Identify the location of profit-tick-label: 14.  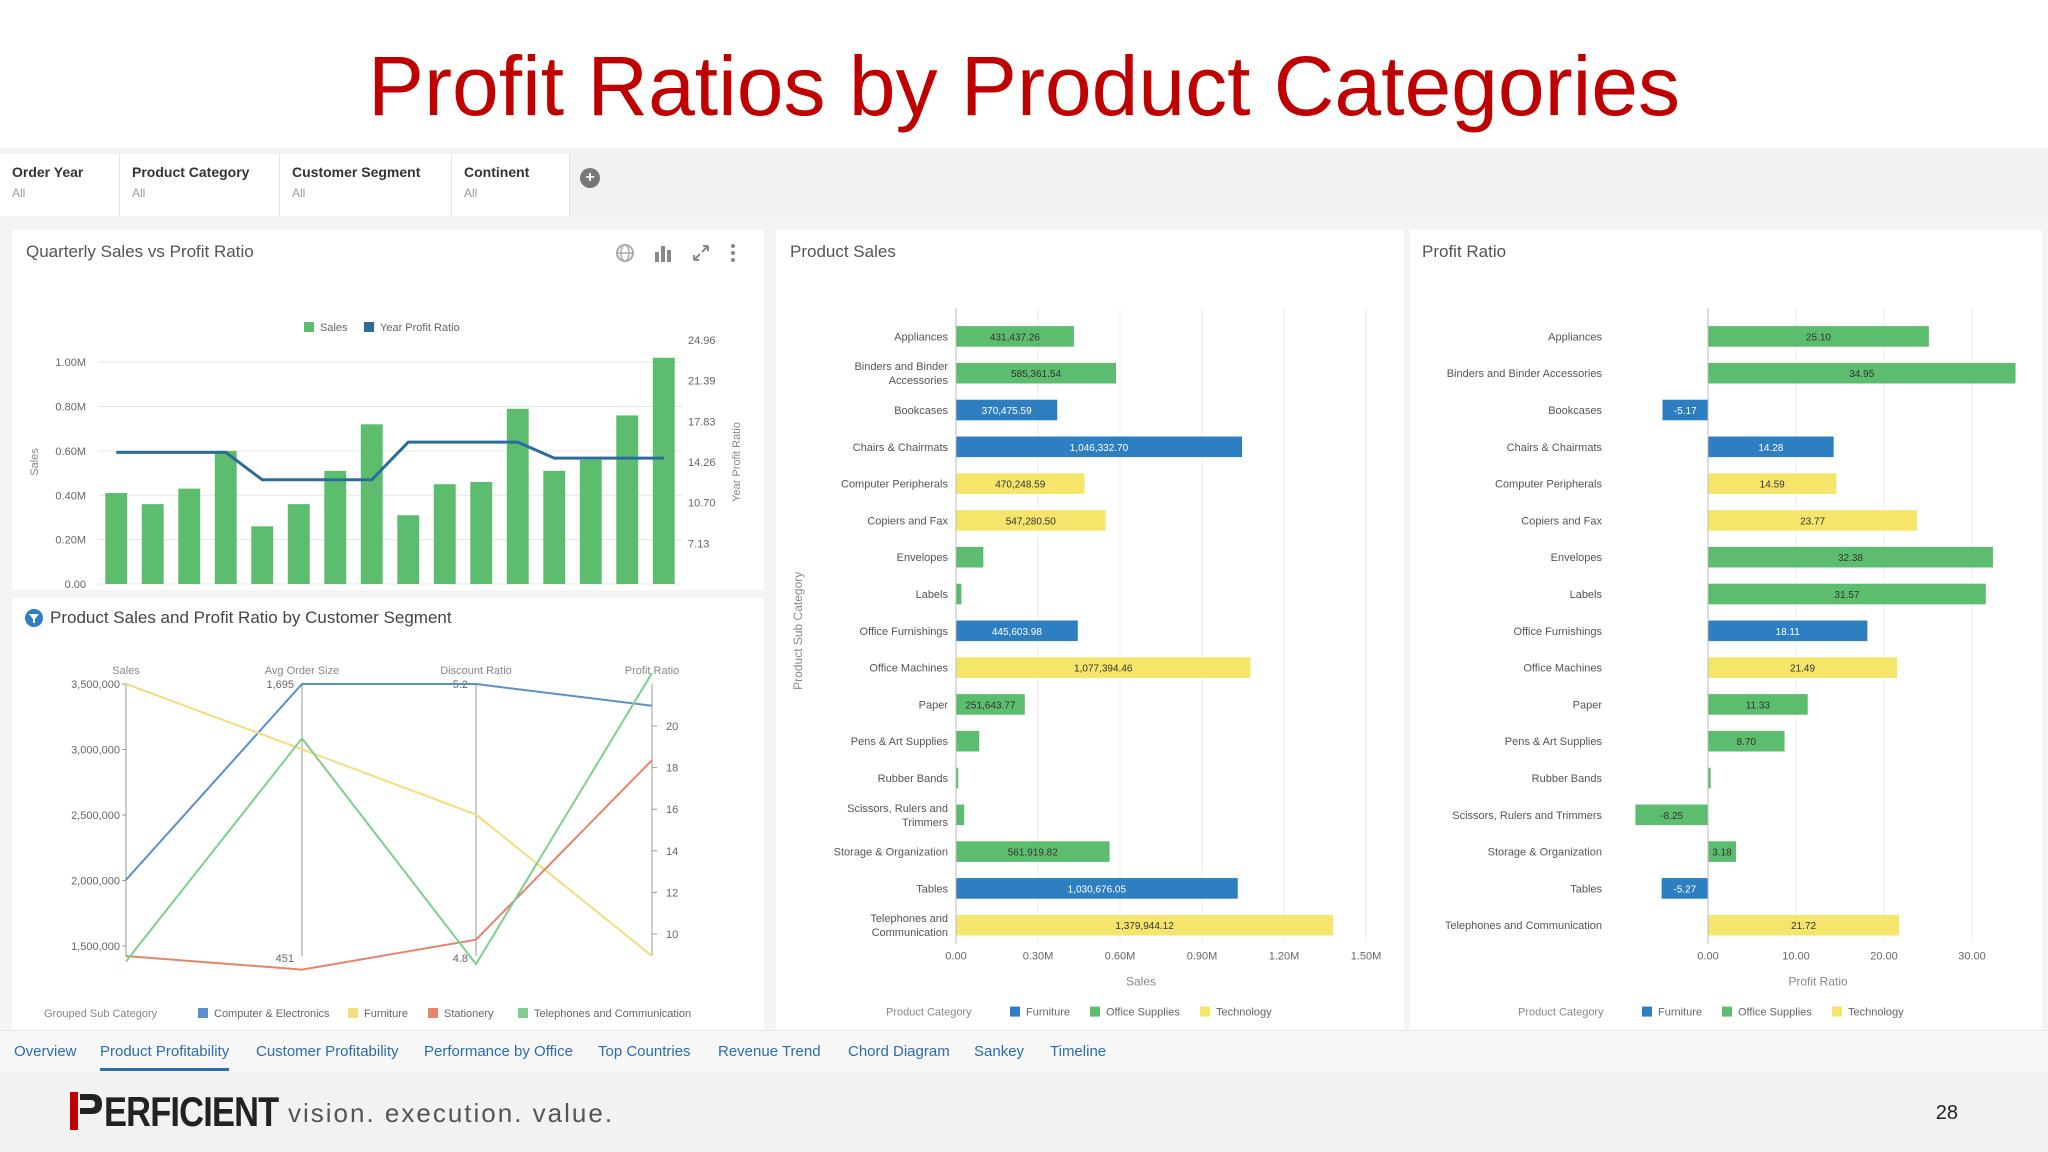
(672, 852).